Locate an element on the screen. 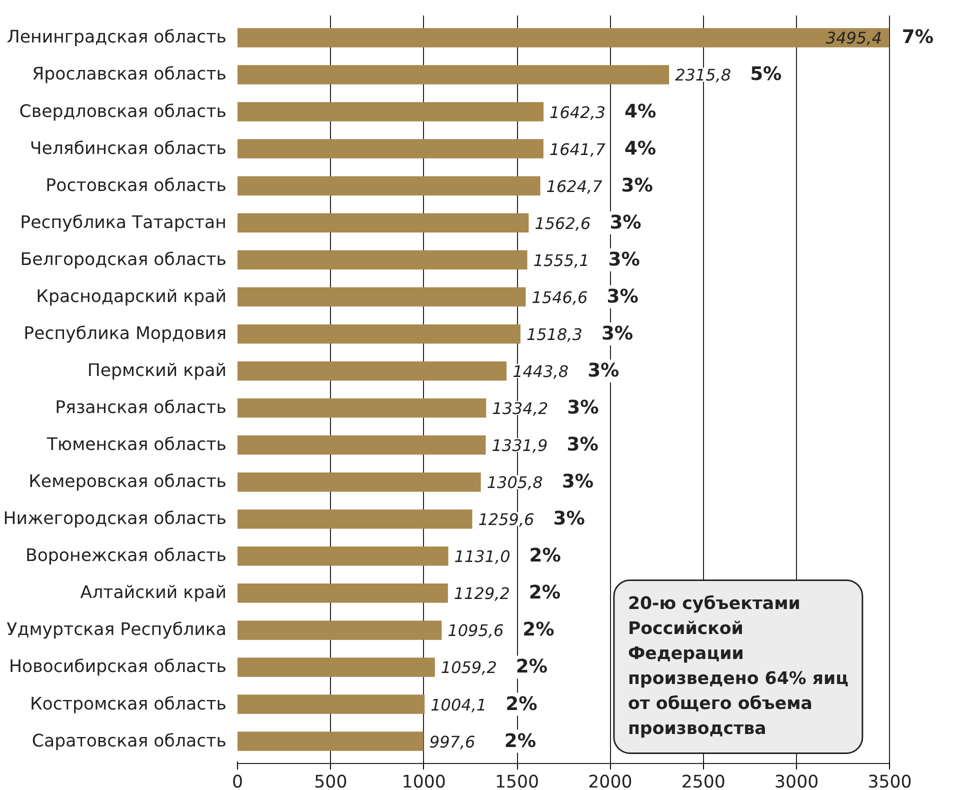 This screenshot has width=976, height=790. y-tick-label: Республика Татарстан is located at coordinates (123, 222).